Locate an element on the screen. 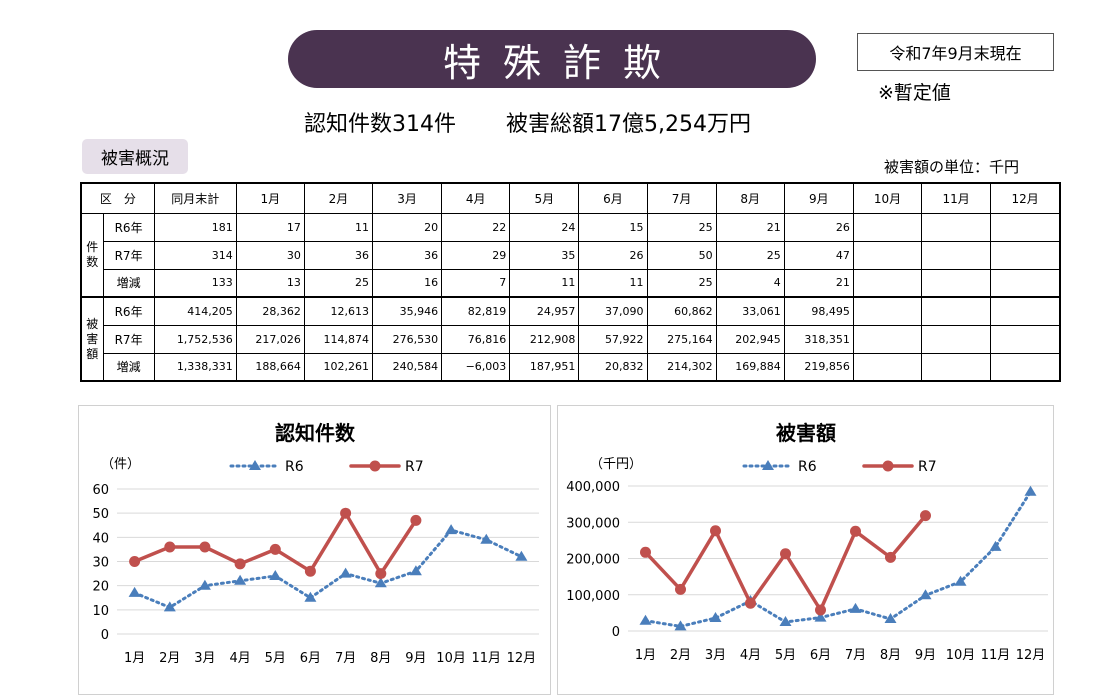  table-cell: 76,816 is located at coordinates (476, 339).